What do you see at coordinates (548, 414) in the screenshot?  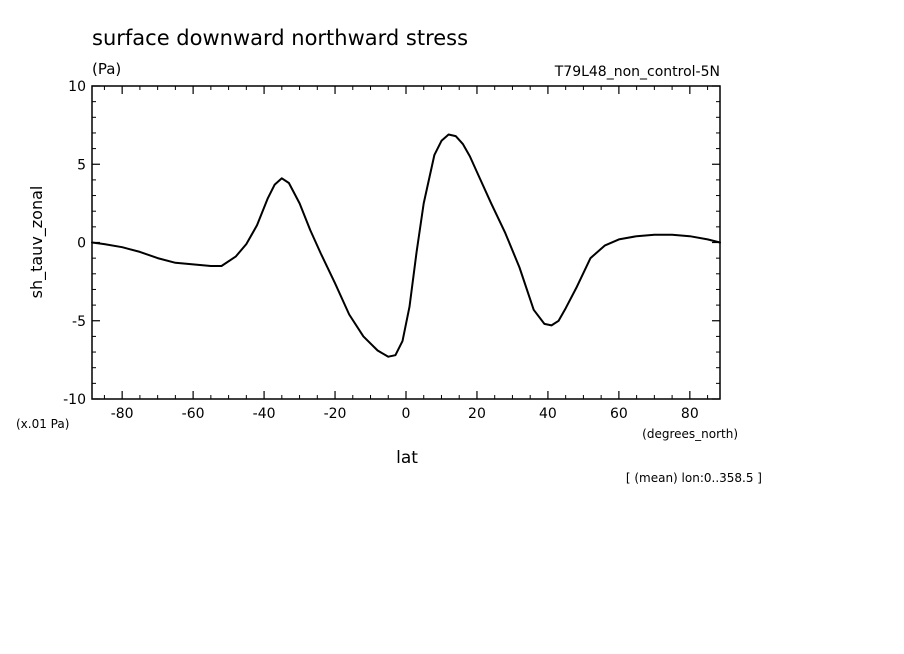 I see `x-tick-label: 40` at bounding box center [548, 414].